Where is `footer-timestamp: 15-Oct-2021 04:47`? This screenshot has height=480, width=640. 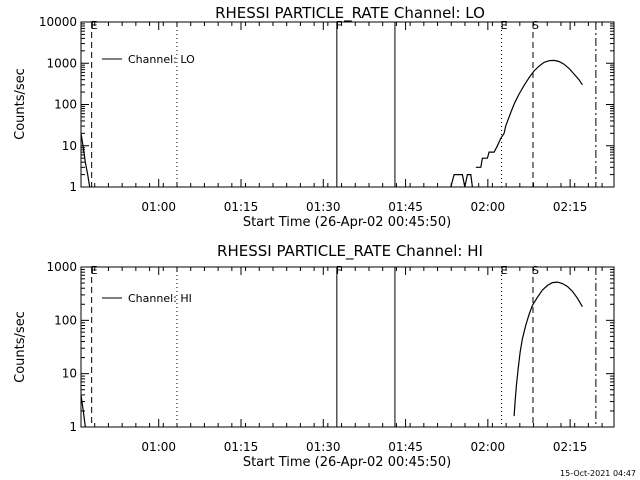
footer-timestamp: 15-Oct-2021 04:47 is located at coordinates (598, 473).